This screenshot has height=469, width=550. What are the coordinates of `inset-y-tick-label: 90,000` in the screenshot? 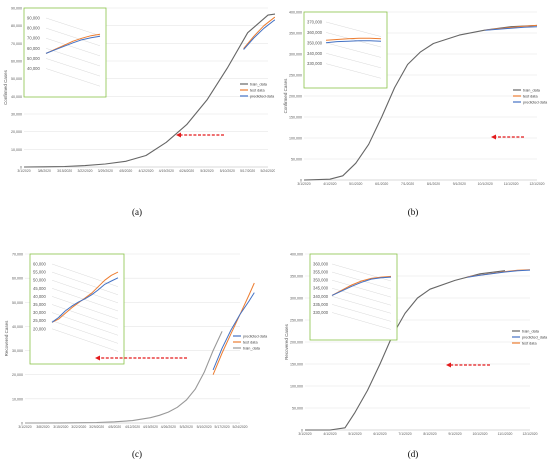 It's located at (33, 18).